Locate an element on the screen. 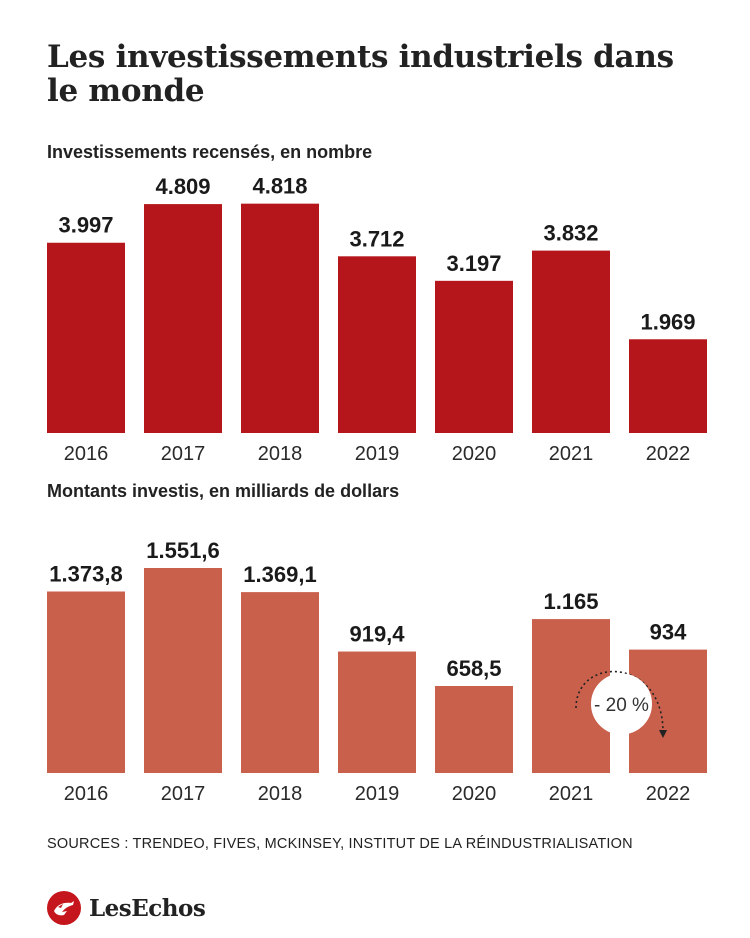  value-label-2022: 934 is located at coordinates (668, 632).